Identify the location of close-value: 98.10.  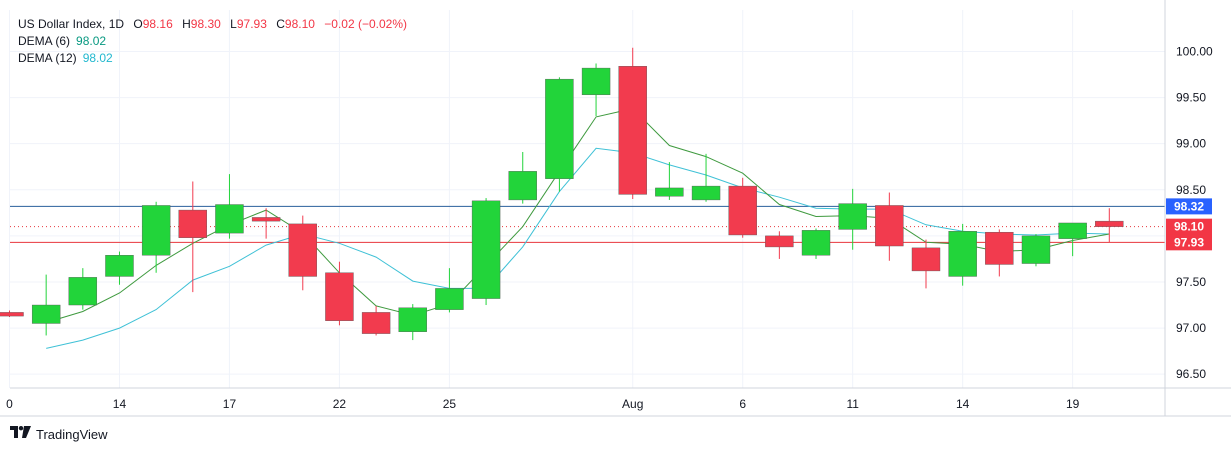
(299, 24).